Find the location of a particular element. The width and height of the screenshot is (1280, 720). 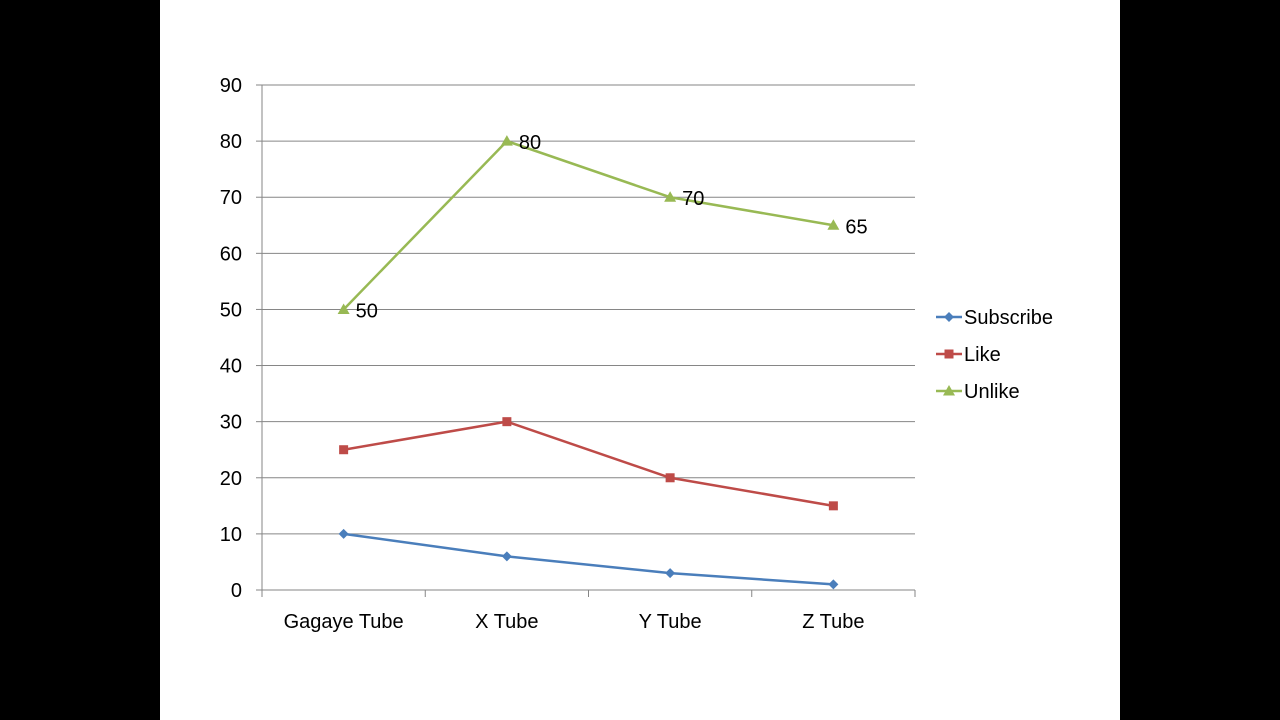

y-tick-label: 20 is located at coordinates (231, 479).